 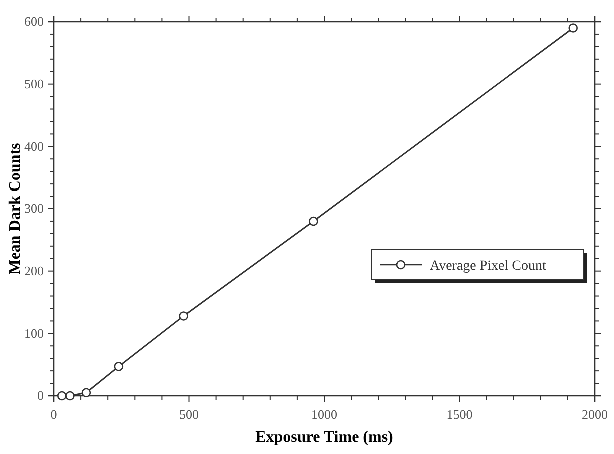 What do you see at coordinates (34, 84) in the screenshot?
I see `y-tick-label: 500` at bounding box center [34, 84].